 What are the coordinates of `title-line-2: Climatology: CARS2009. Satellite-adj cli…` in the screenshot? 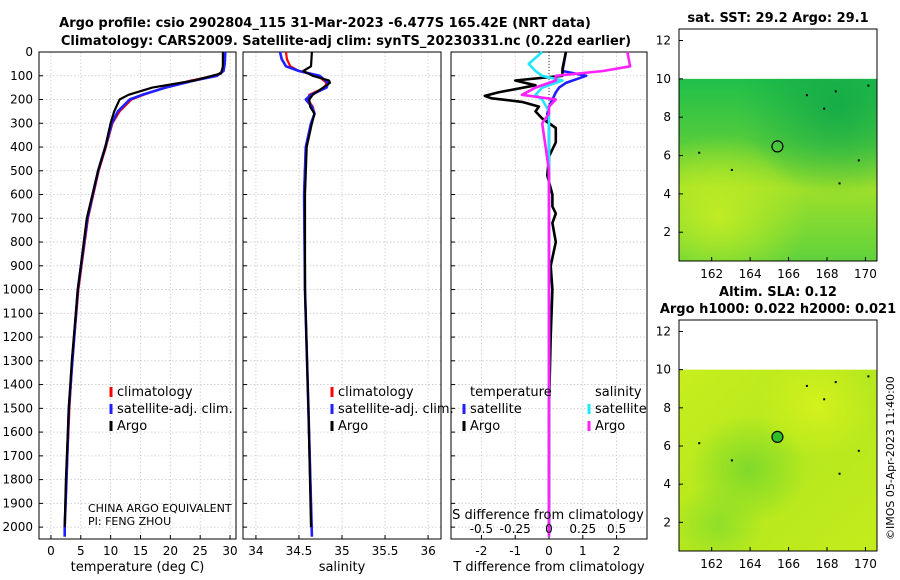 It's located at (346, 41).